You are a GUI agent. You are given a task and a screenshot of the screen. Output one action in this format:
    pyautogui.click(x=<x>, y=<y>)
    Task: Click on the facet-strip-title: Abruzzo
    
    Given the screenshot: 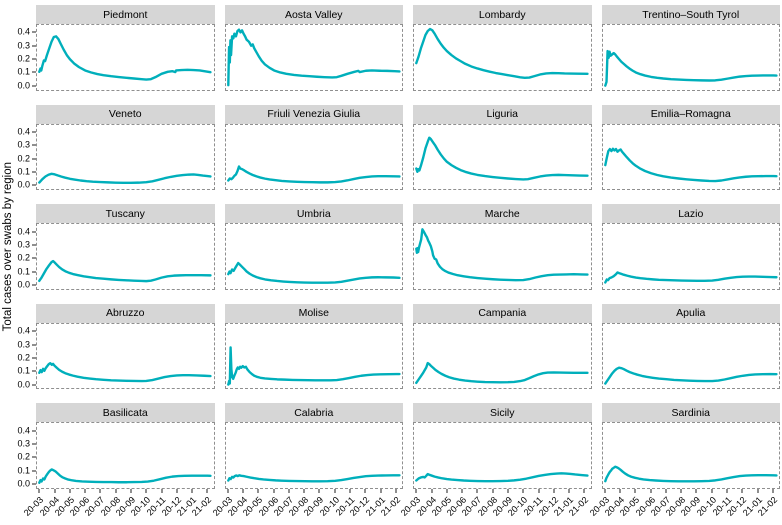 What is the action you would take?
    pyautogui.click(x=125, y=313)
    